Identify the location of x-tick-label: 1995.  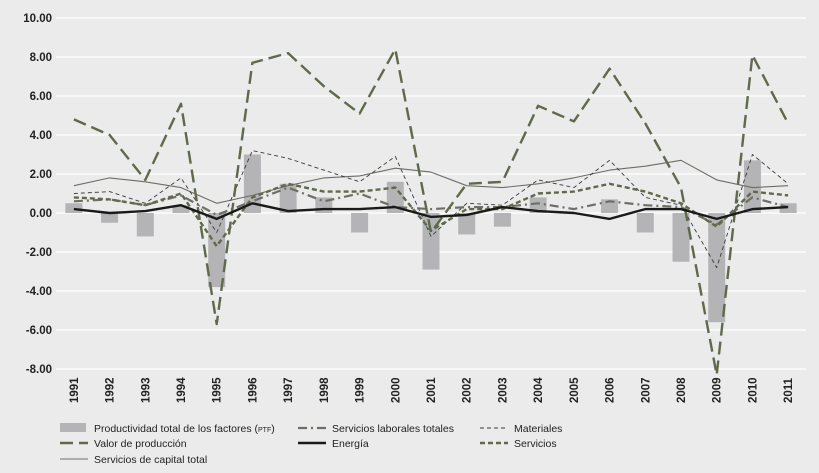
(218, 390).